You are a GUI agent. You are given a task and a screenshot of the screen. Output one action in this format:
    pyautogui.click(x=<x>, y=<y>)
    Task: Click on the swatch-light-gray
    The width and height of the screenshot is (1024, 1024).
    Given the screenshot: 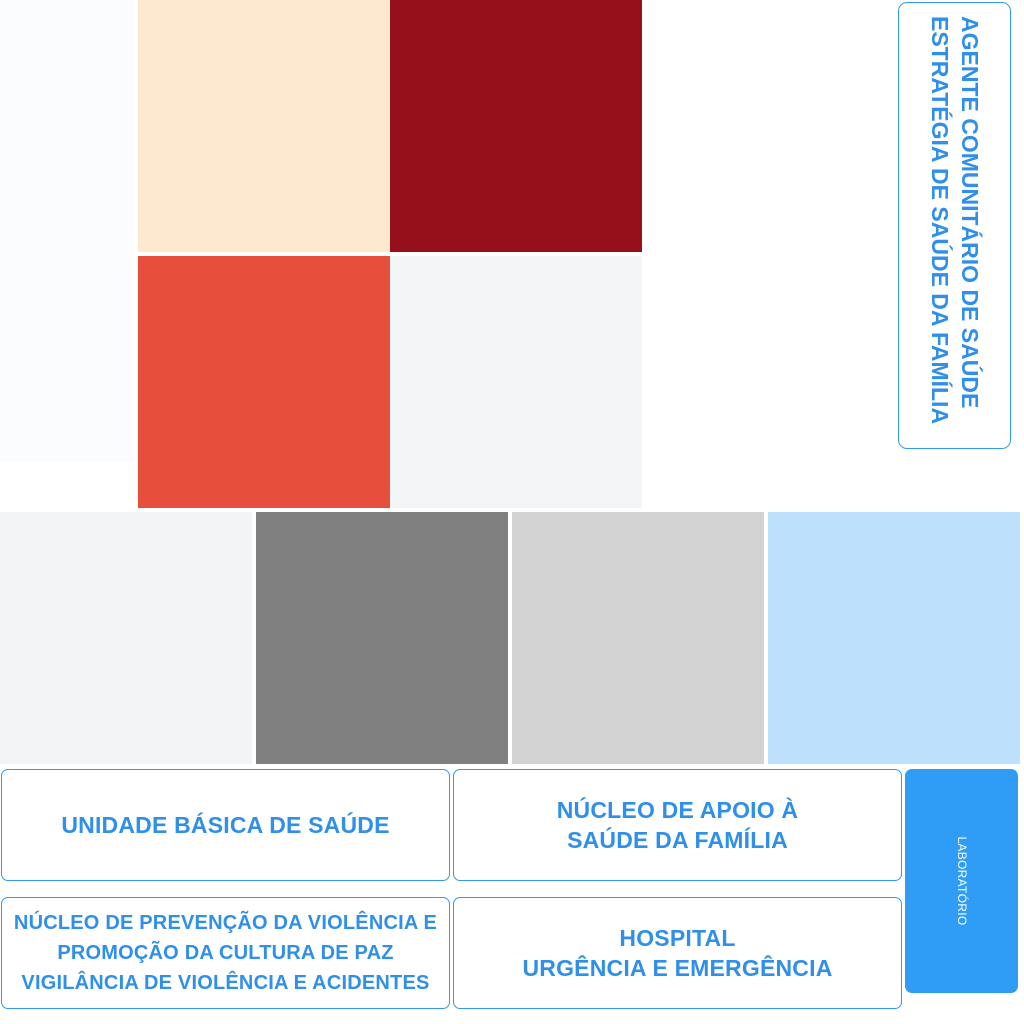 What is the action you would take?
    pyautogui.click(x=516, y=382)
    